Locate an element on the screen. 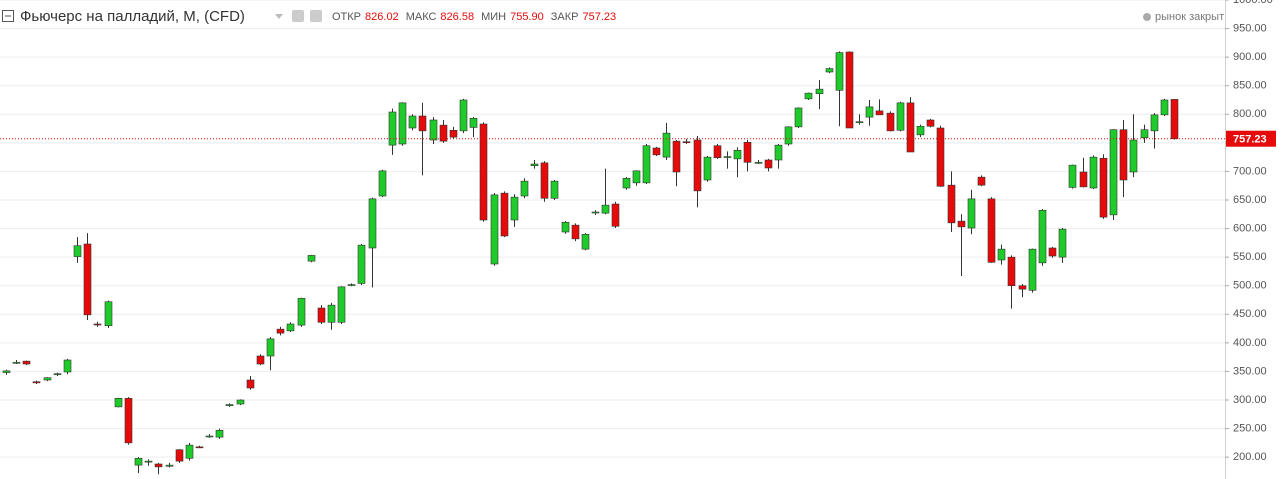  y-tick-label: 350.00 is located at coordinates (1250, 371).